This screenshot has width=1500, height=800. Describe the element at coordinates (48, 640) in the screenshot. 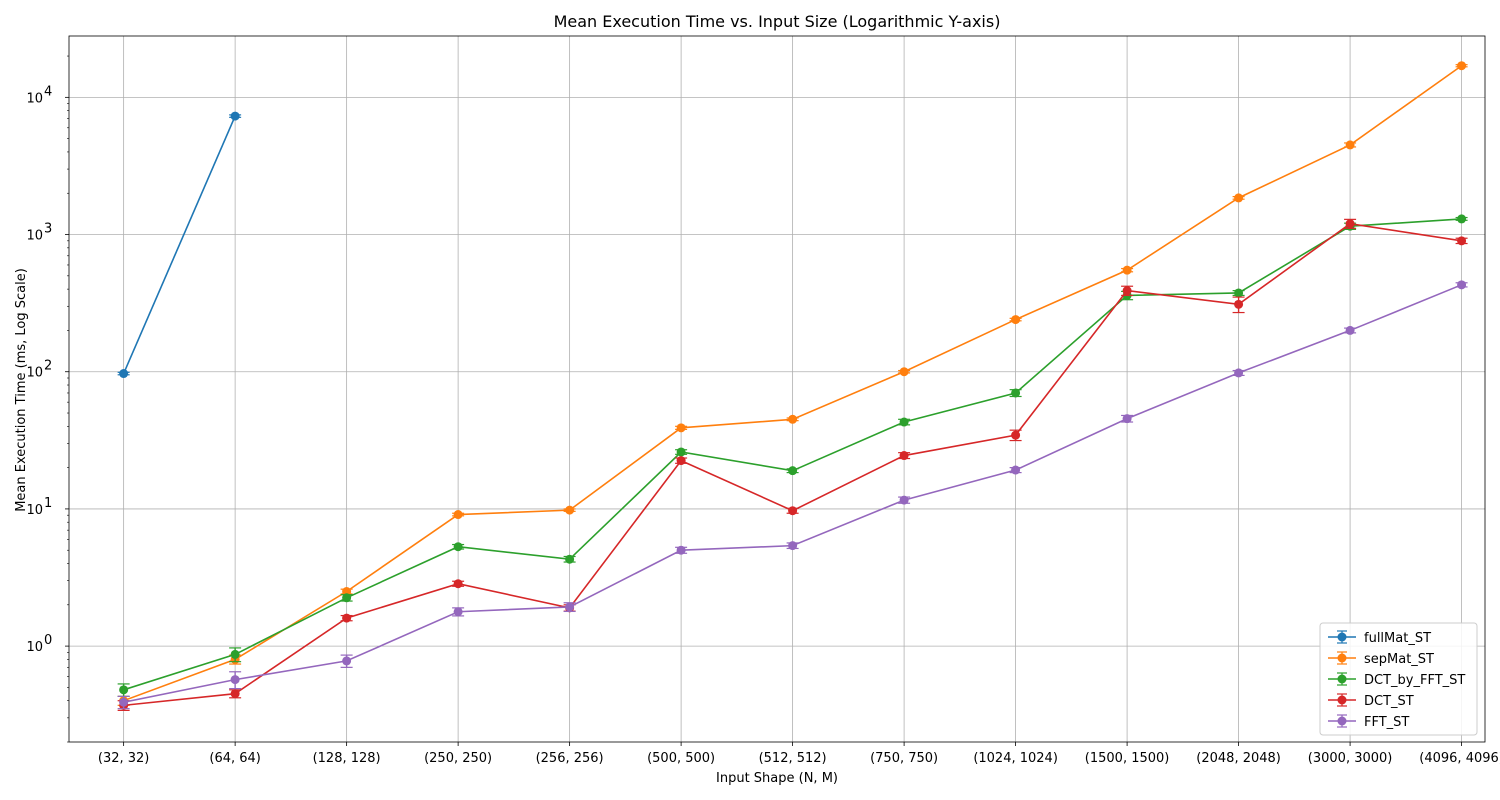

I see `y-tick-label-exponent: 0` at that location.